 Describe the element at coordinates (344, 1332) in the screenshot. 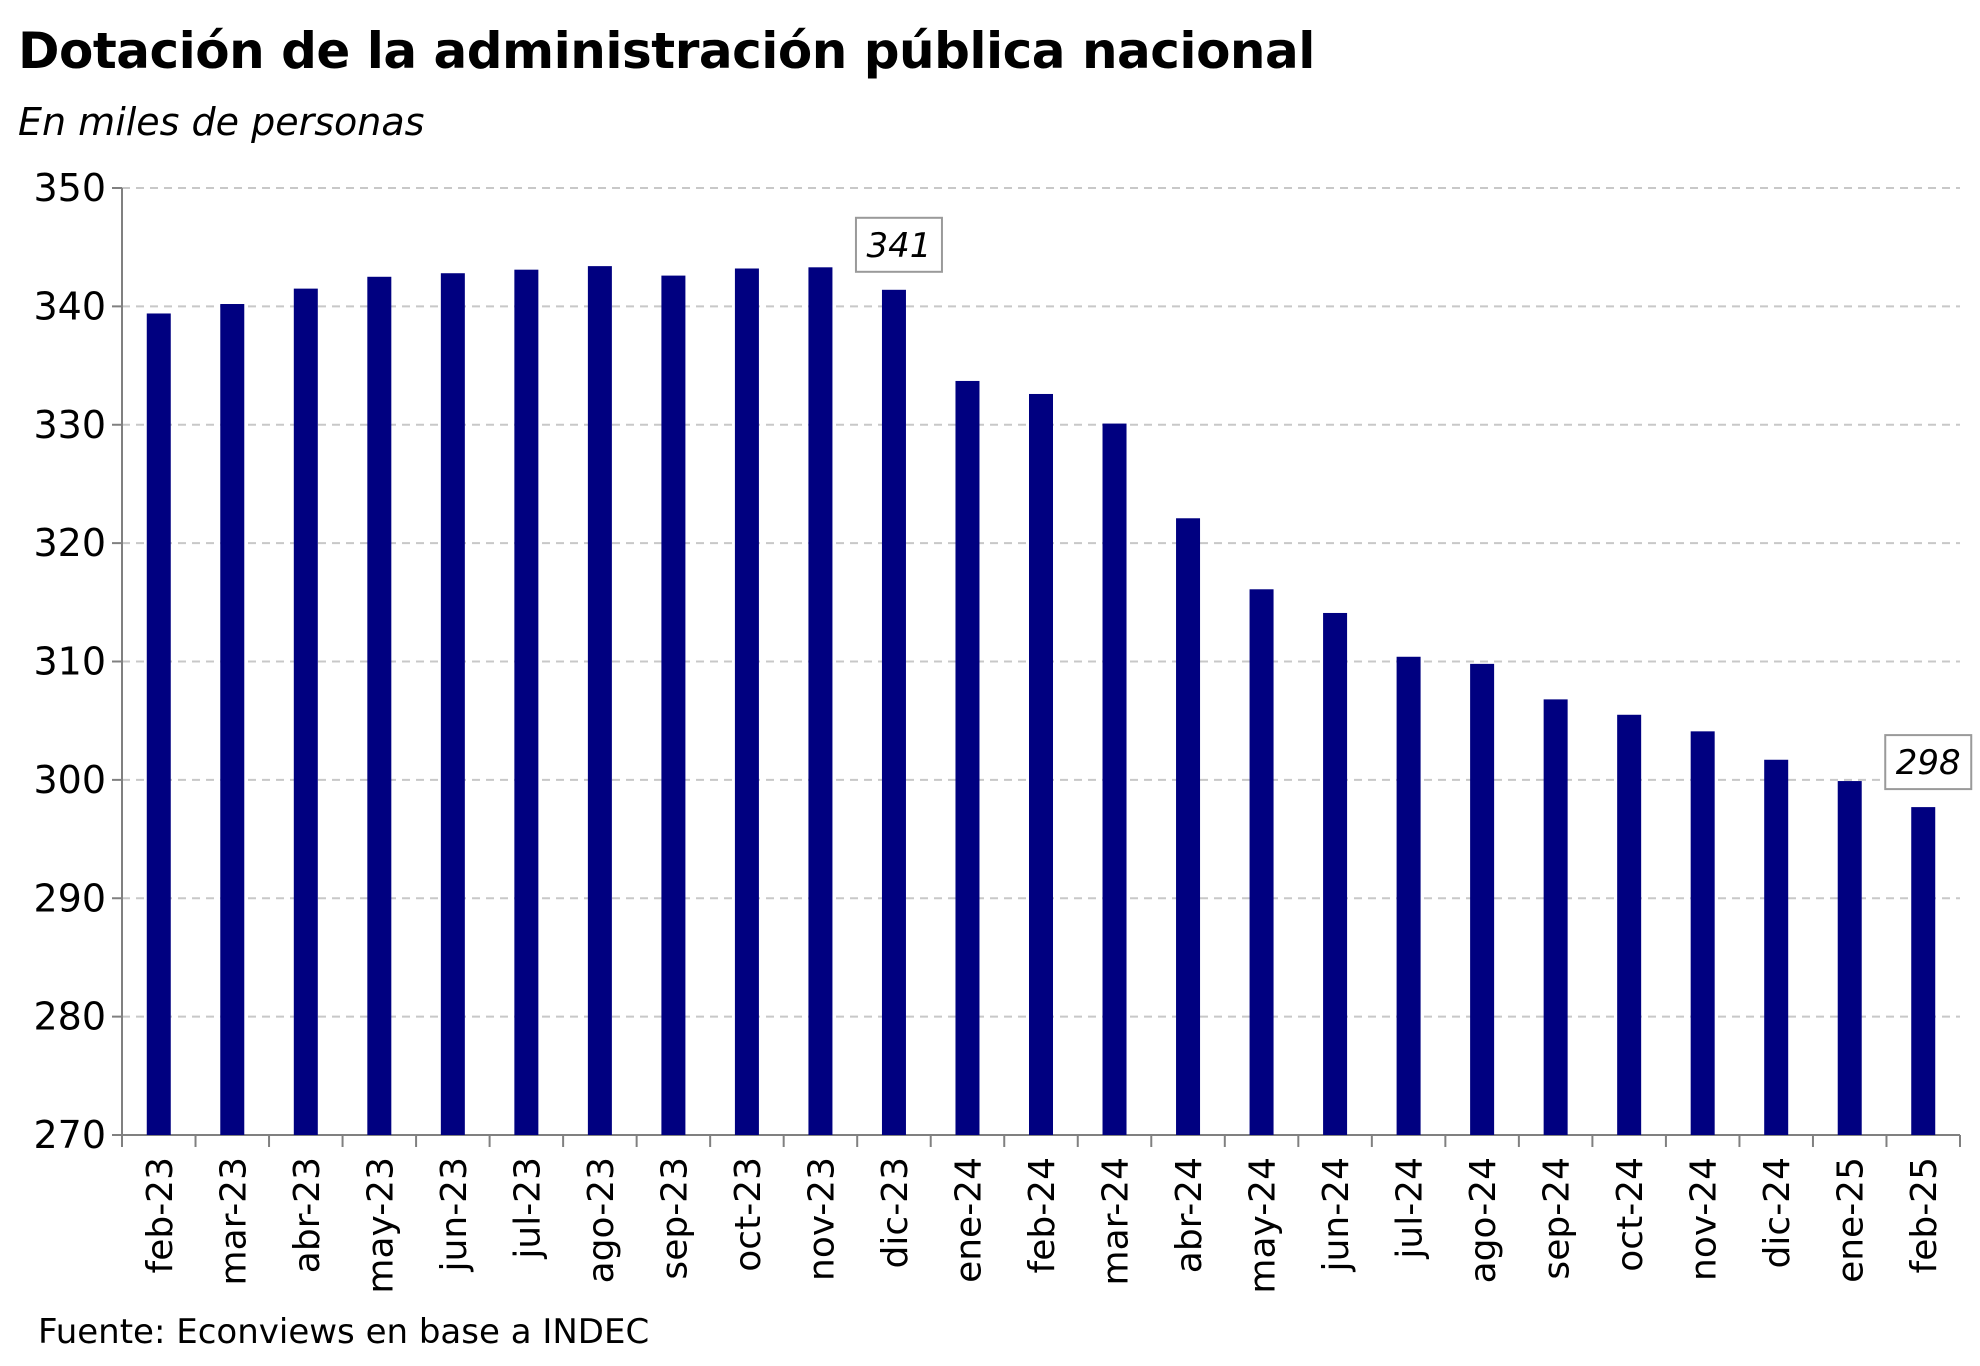

I see `source-note: Fuente: Econviews en base a INDEC` at that location.